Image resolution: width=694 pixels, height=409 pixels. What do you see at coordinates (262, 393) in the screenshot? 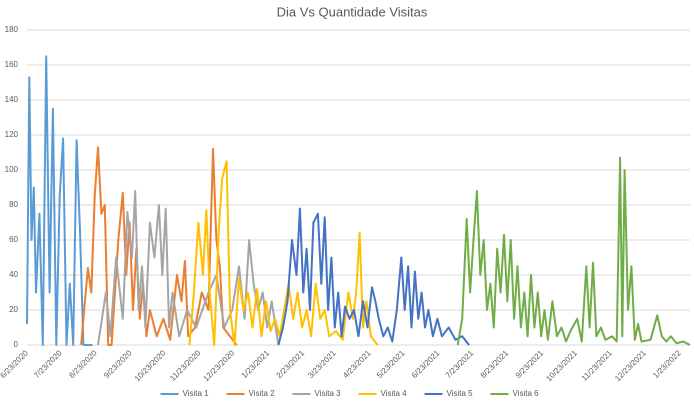
I see `legend-label: Visita 2` at bounding box center [262, 393].